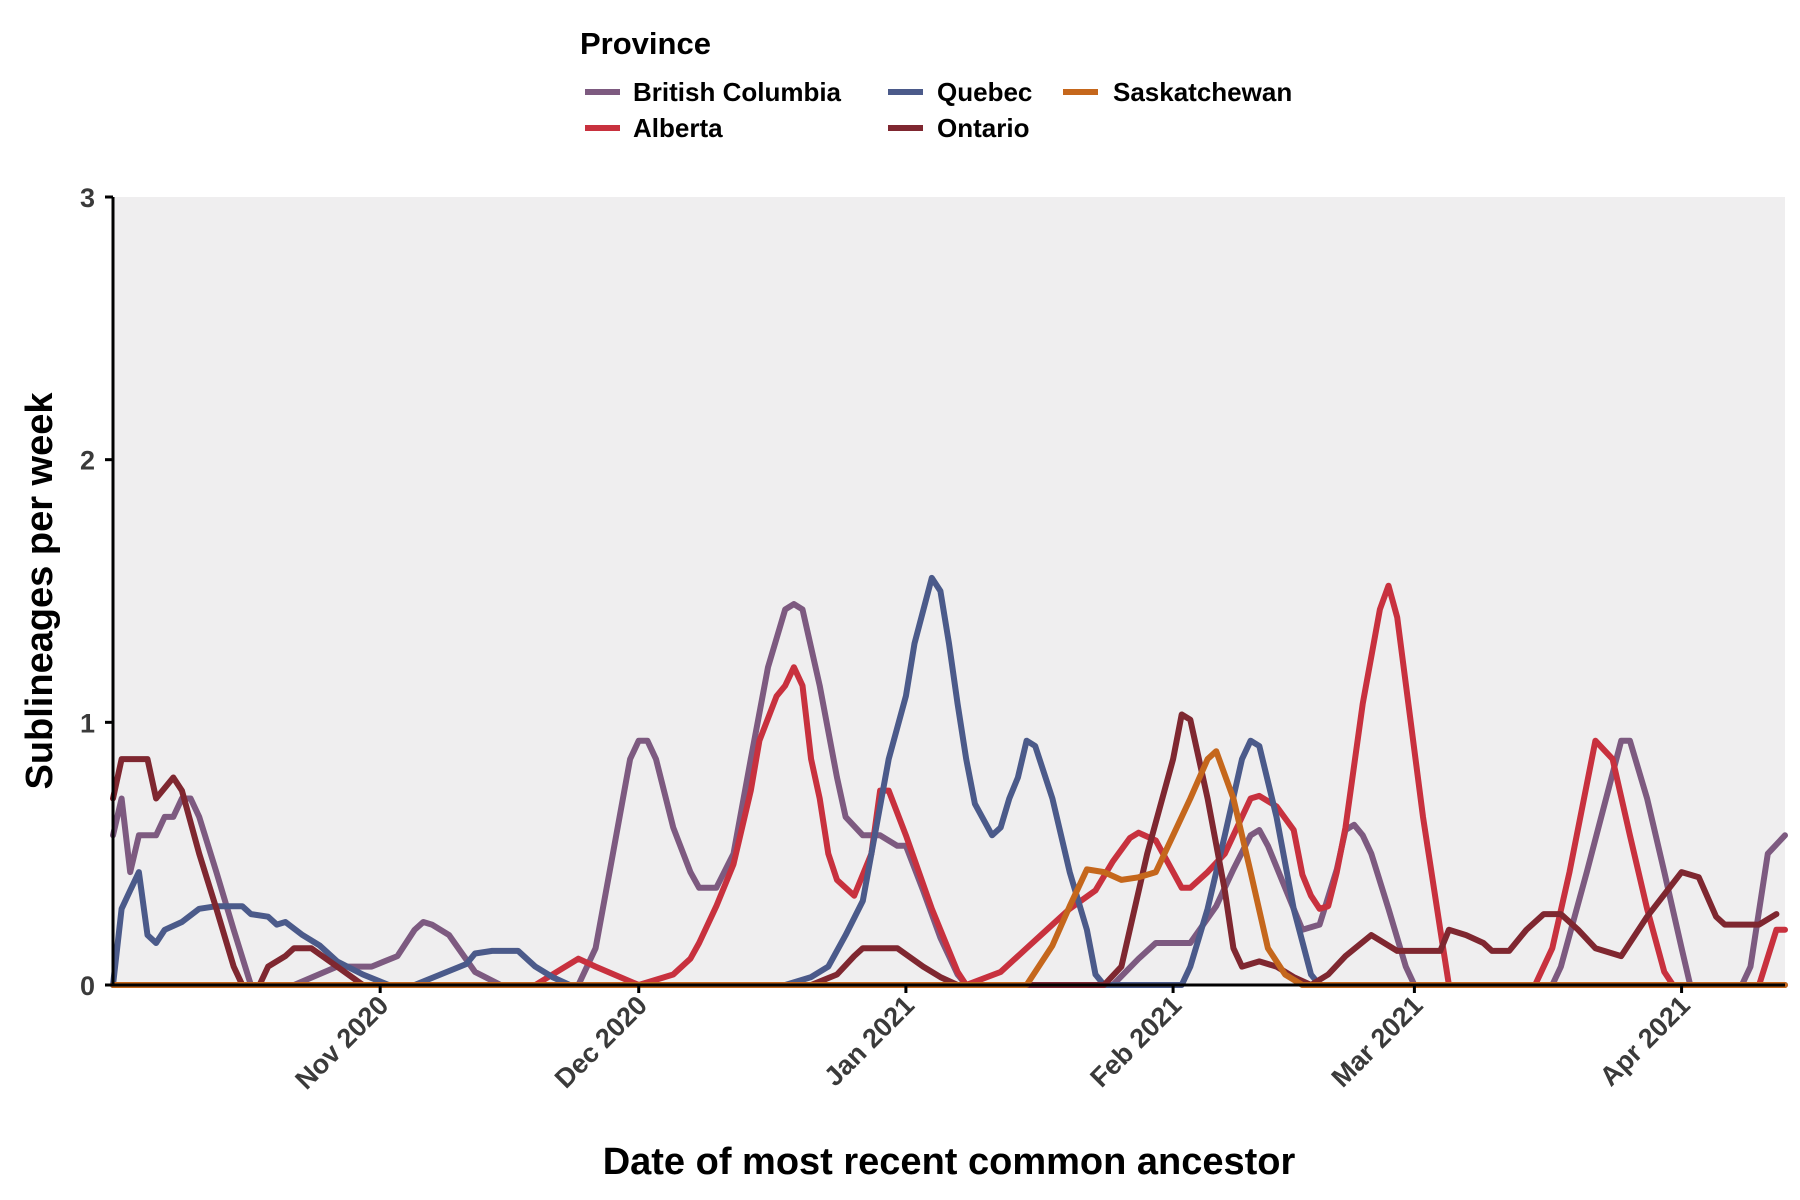 The width and height of the screenshot is (1800, 1200). What do you see at coordinates (869, 1041) in the screenshot?
I see `x-tick-label: Jan 2021` at bounding box center [869, 1041].